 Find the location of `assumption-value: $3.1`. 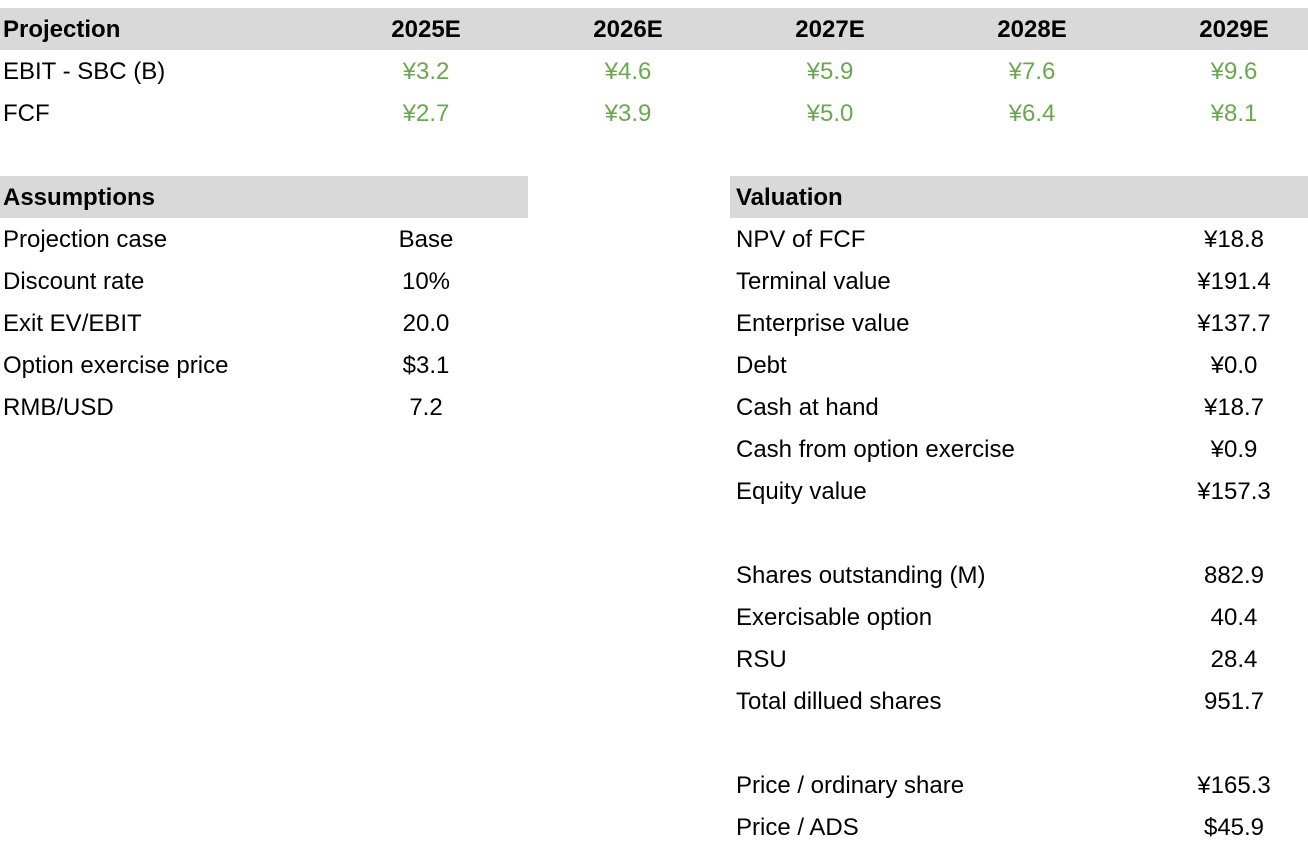

assumption-value: $3.1 is located at coordinates (426, 365).